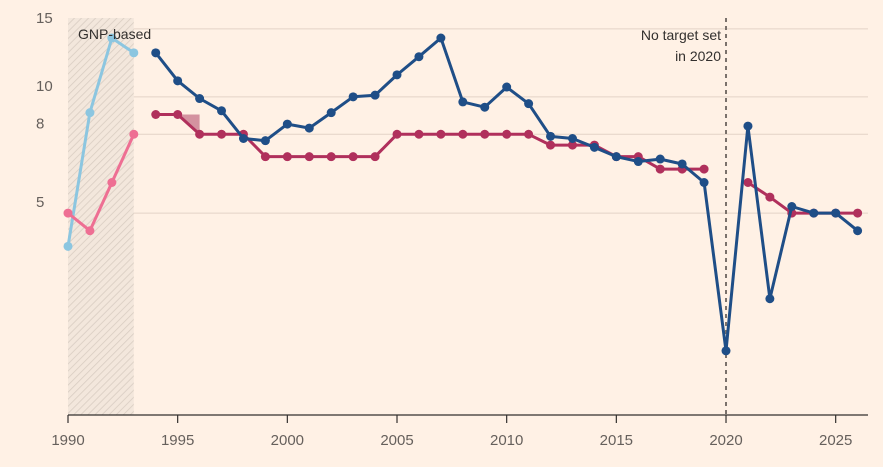 The image size is (883, 467). What do you see at coordinates (507, 87) in the screenshot?
I see `series-3-point-2010` at bounding box center [507, 87].